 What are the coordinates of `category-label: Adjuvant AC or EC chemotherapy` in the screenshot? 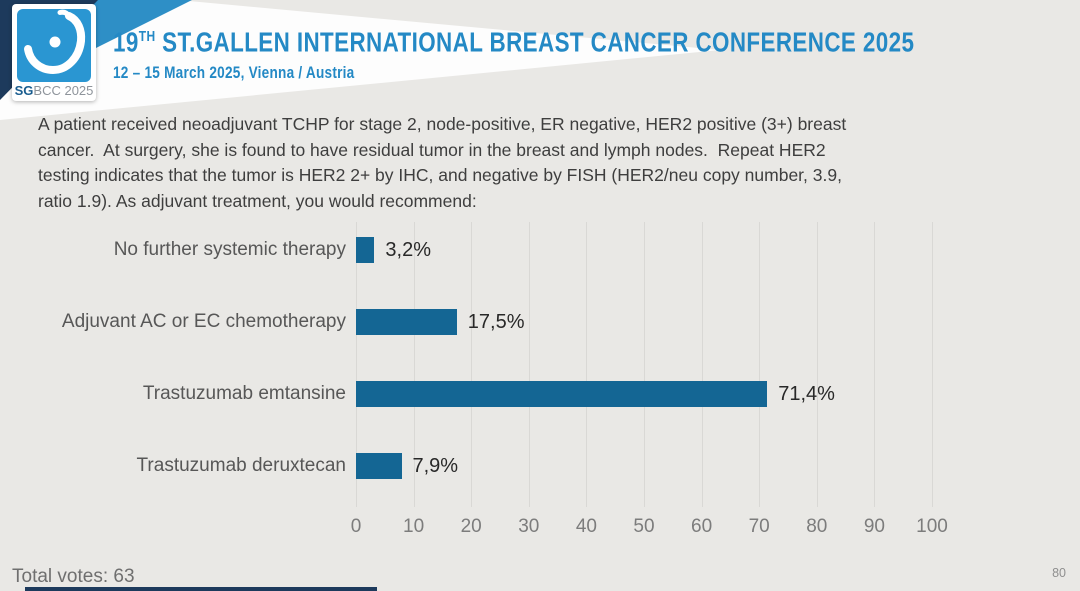 It's located at (203, 321).